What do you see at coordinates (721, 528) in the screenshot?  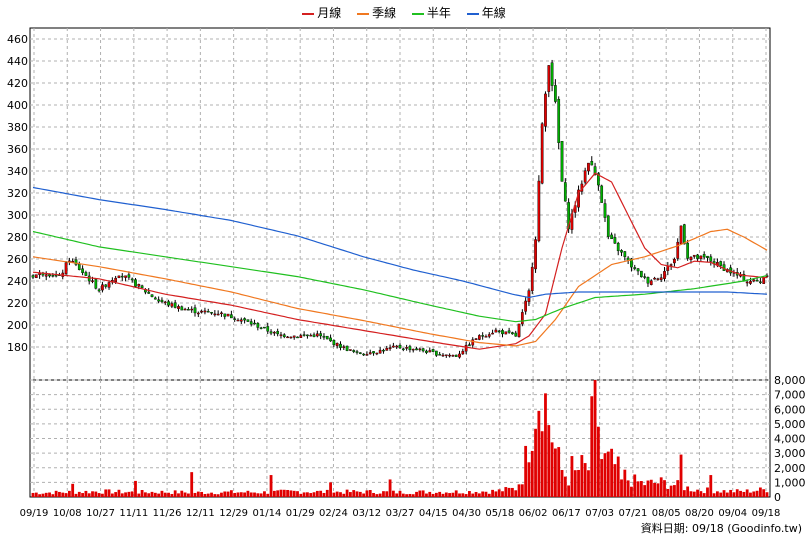 I see `data-source-label: 資料日期: 09/18 (Goodinfo.tw)` at bounding box center [721, 528].